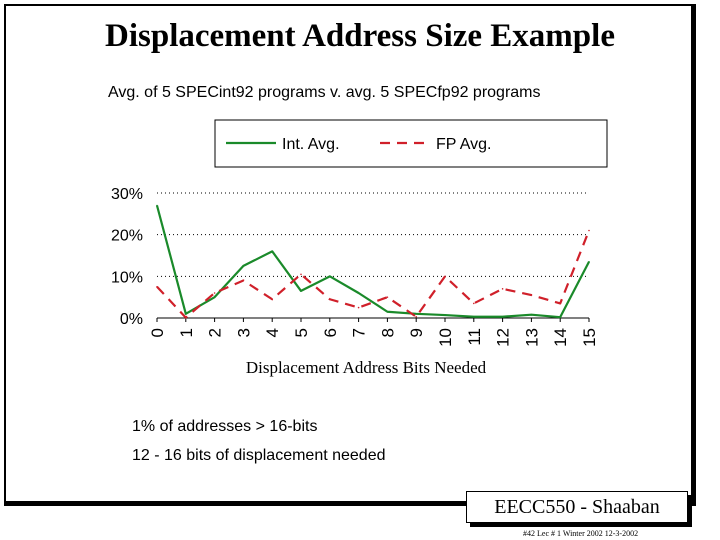 The height and width of the screenshot is (540, 720). I want to click on slide-title: Displacement Address Size Example, so click(360, 36).